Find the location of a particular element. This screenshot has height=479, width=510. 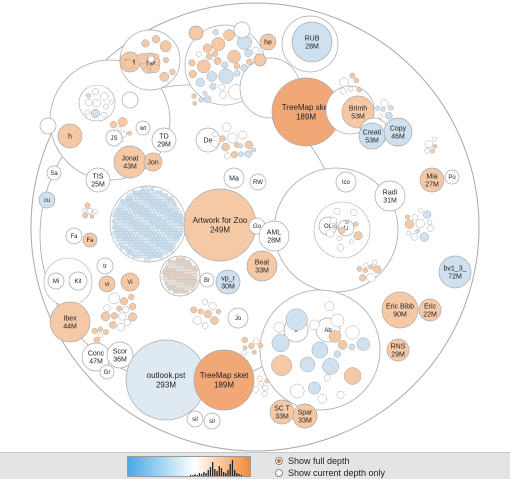

bubble-radi is located at coordinates (390, 196).